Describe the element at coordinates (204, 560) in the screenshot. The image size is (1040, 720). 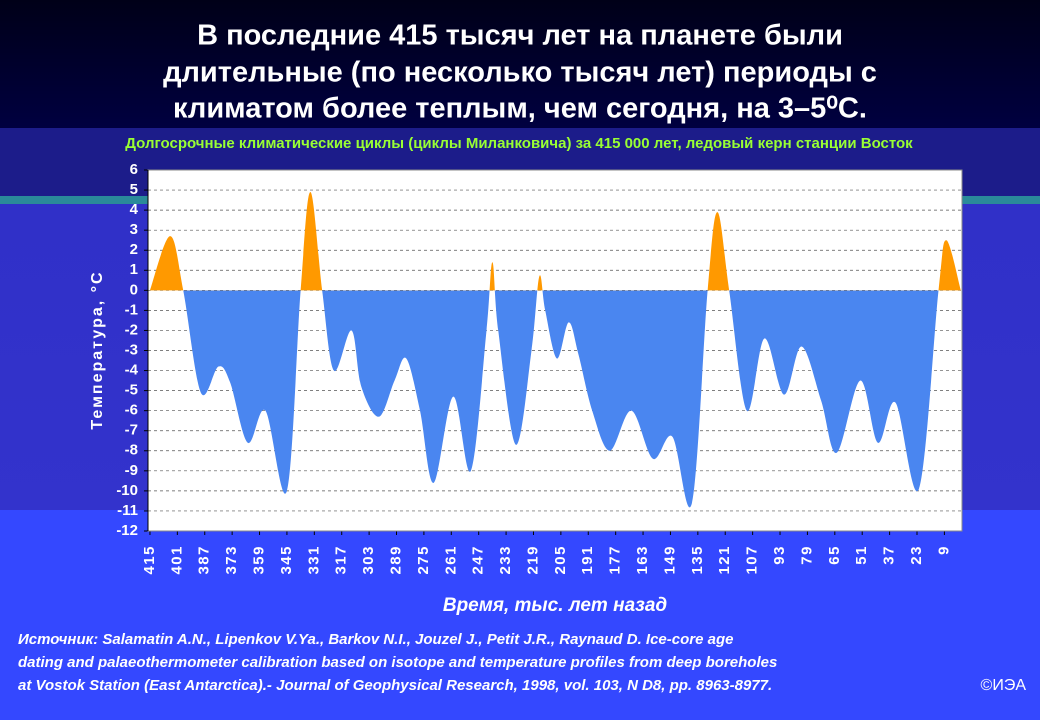
I see `x-tick-label: 387` at that location.